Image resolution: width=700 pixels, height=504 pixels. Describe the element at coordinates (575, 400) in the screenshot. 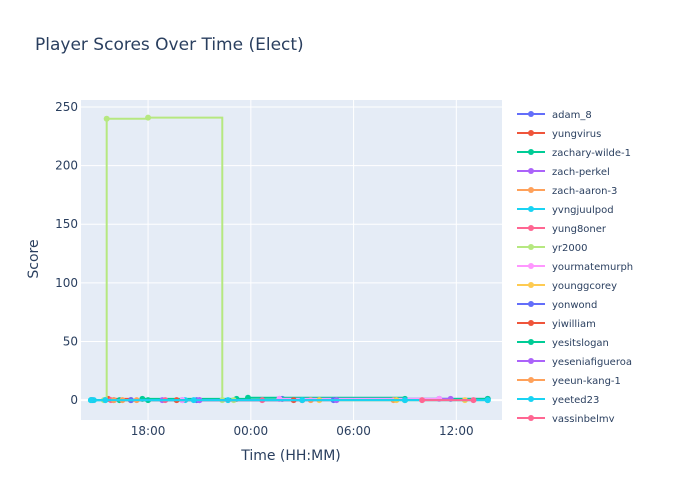

I see `legend-label: yeeted23` at that location.